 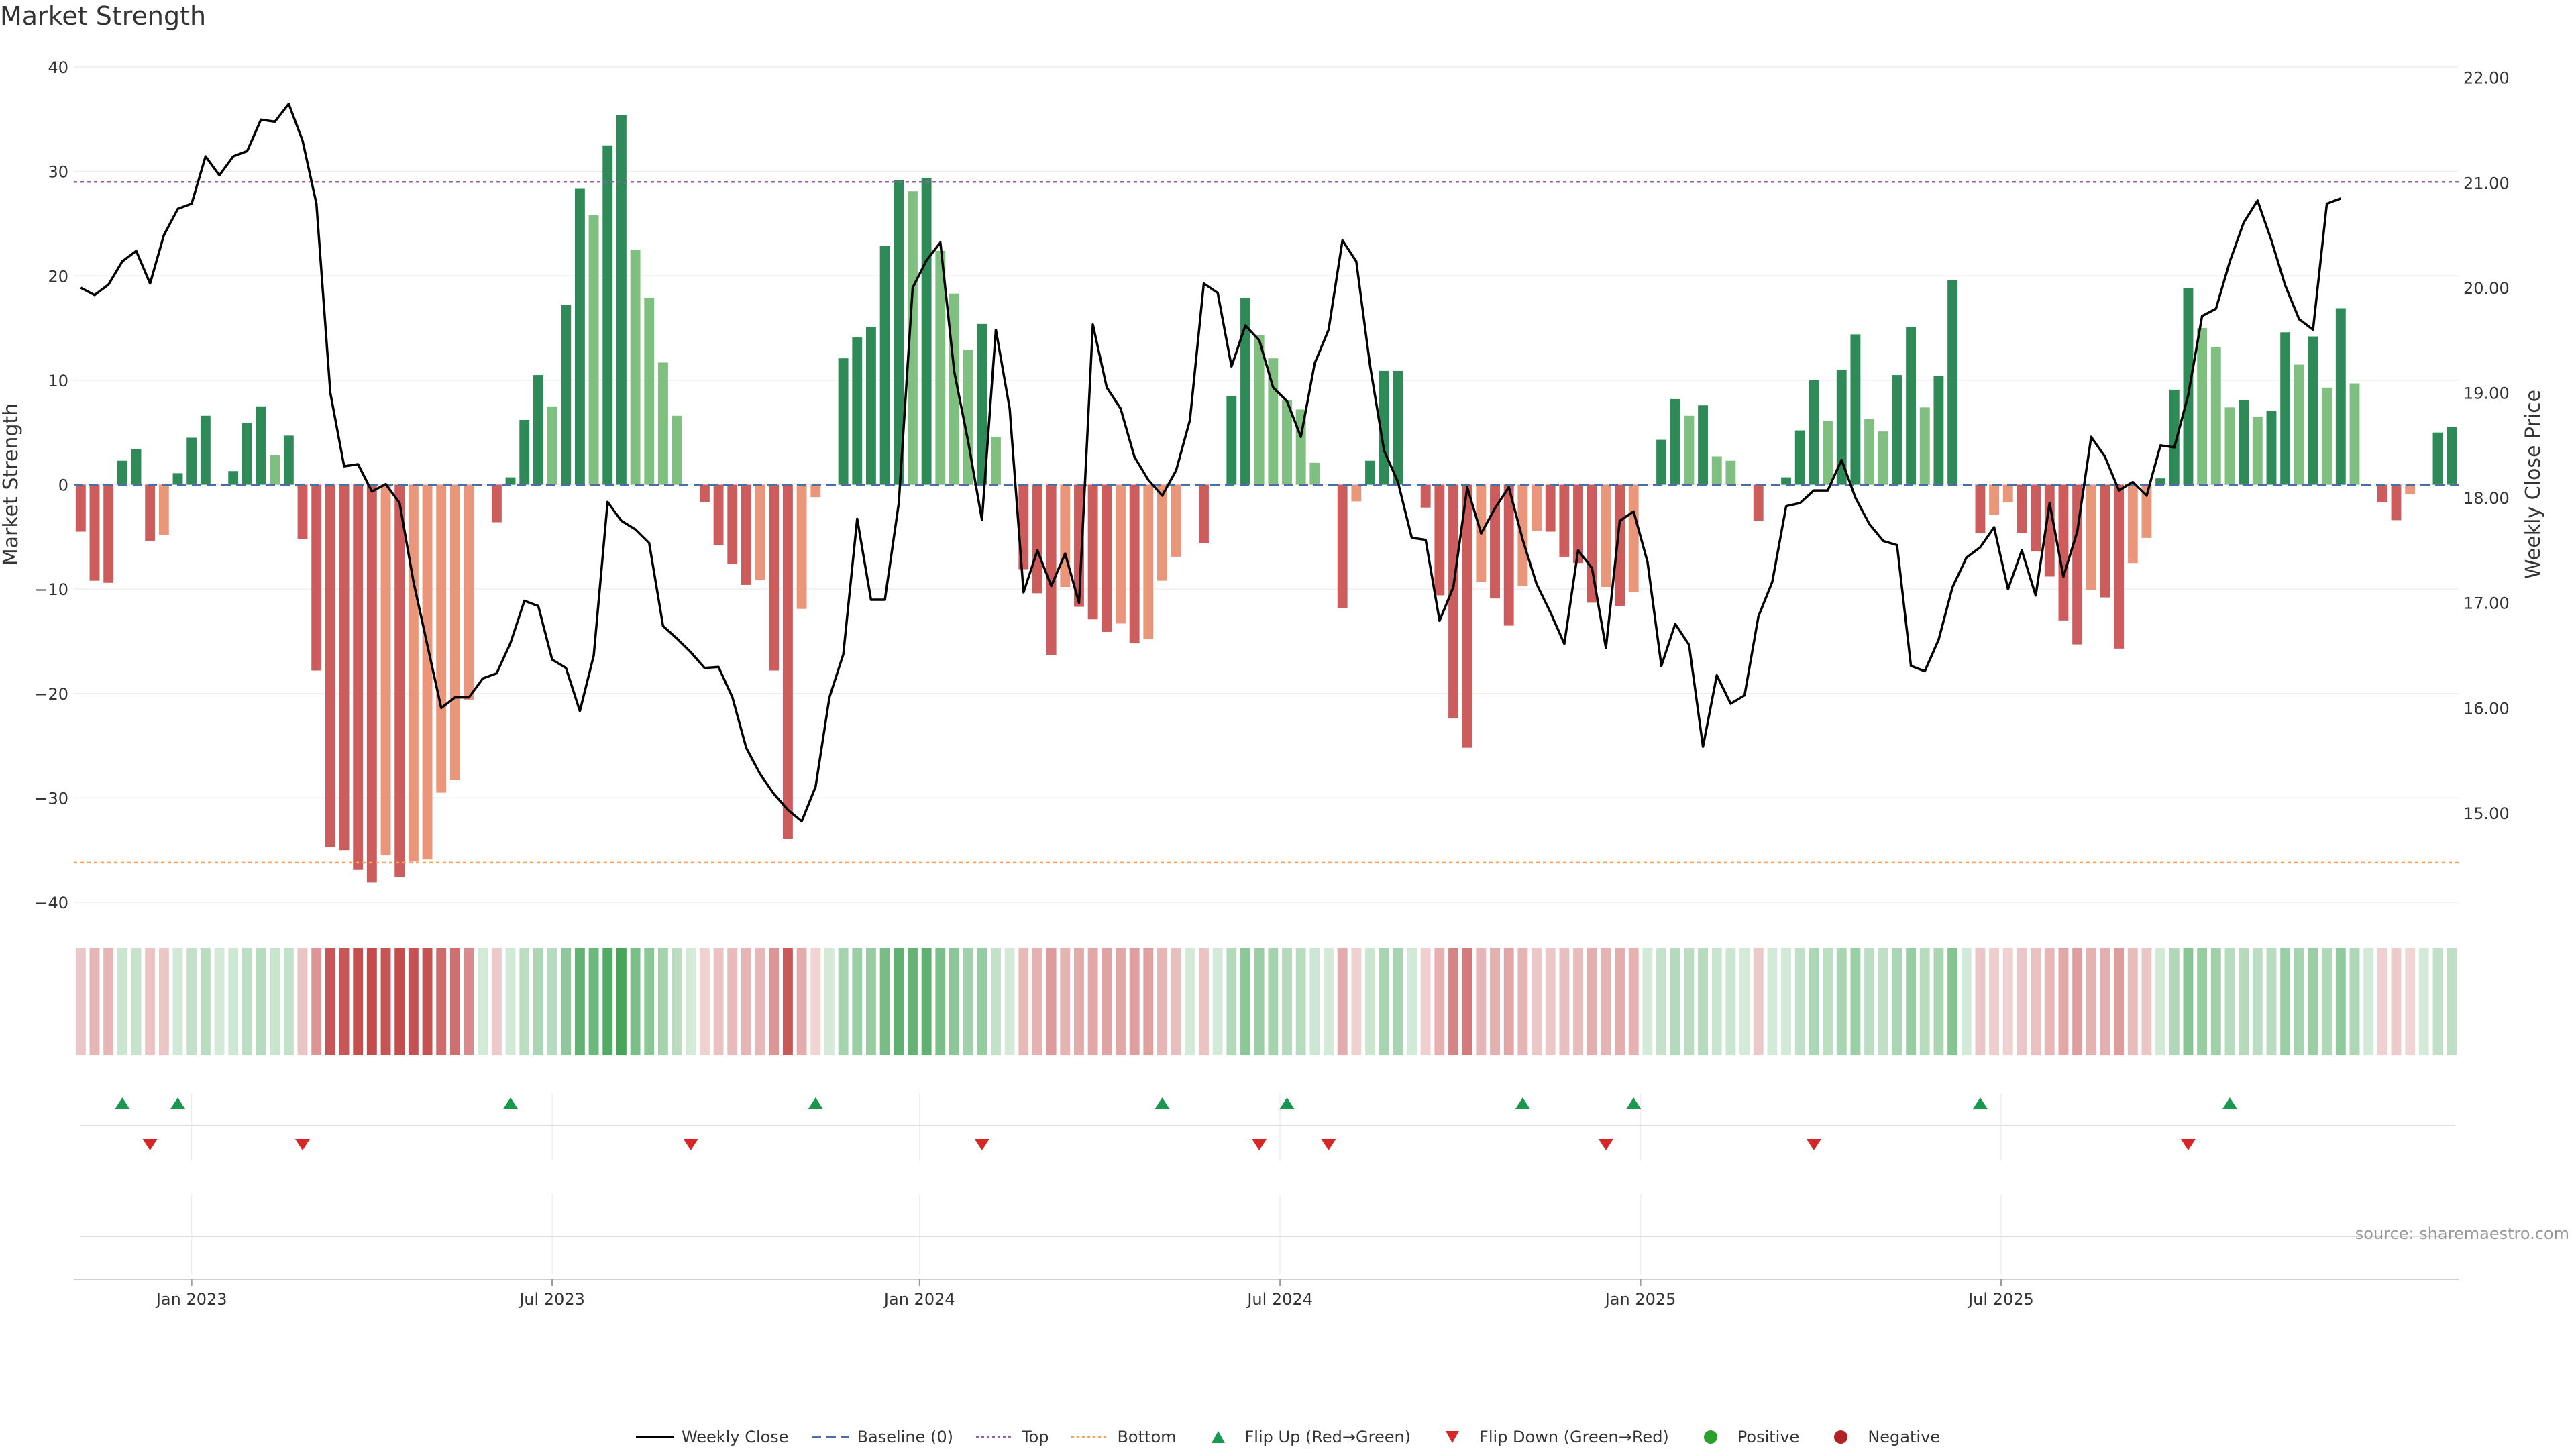 What do you see at coordinates (63, 485) in the screenshot?
I see `y-left-tick-label: 0` at bounding box center [63, 485].